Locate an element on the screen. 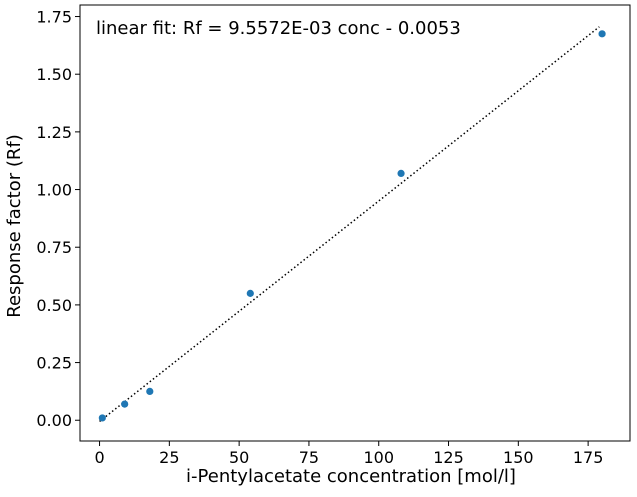  y-axis-label: Response factor (Rf) is located at coordinates (14, 226).